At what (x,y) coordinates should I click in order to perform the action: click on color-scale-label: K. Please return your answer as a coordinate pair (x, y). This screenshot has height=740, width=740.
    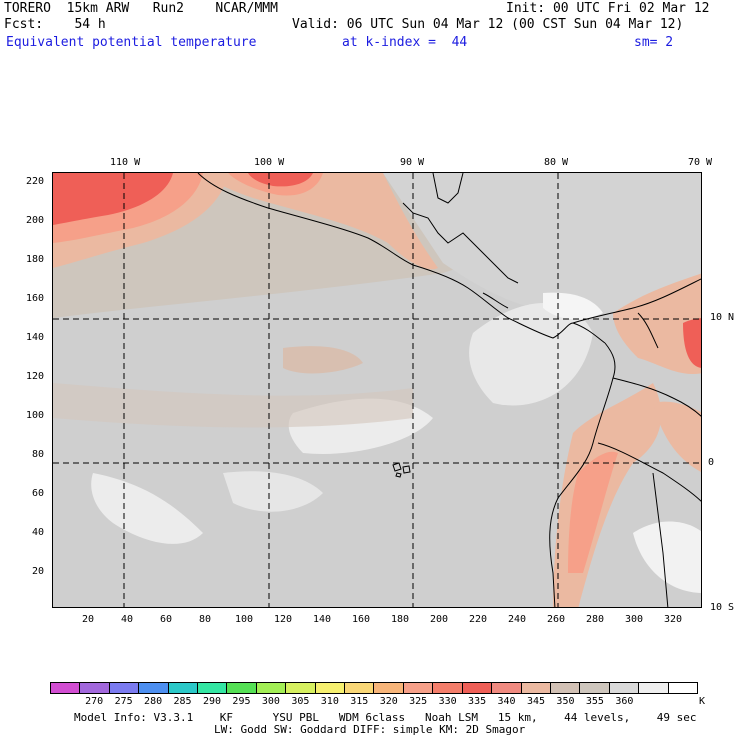
    Looking at the image, I should click on (702, 701).